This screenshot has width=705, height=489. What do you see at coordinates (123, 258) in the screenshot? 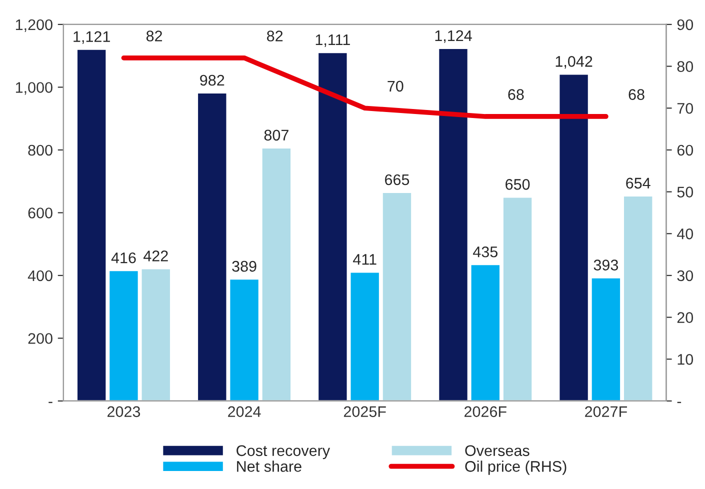
I see `data-label: 416` at bounding box center [123, 258].